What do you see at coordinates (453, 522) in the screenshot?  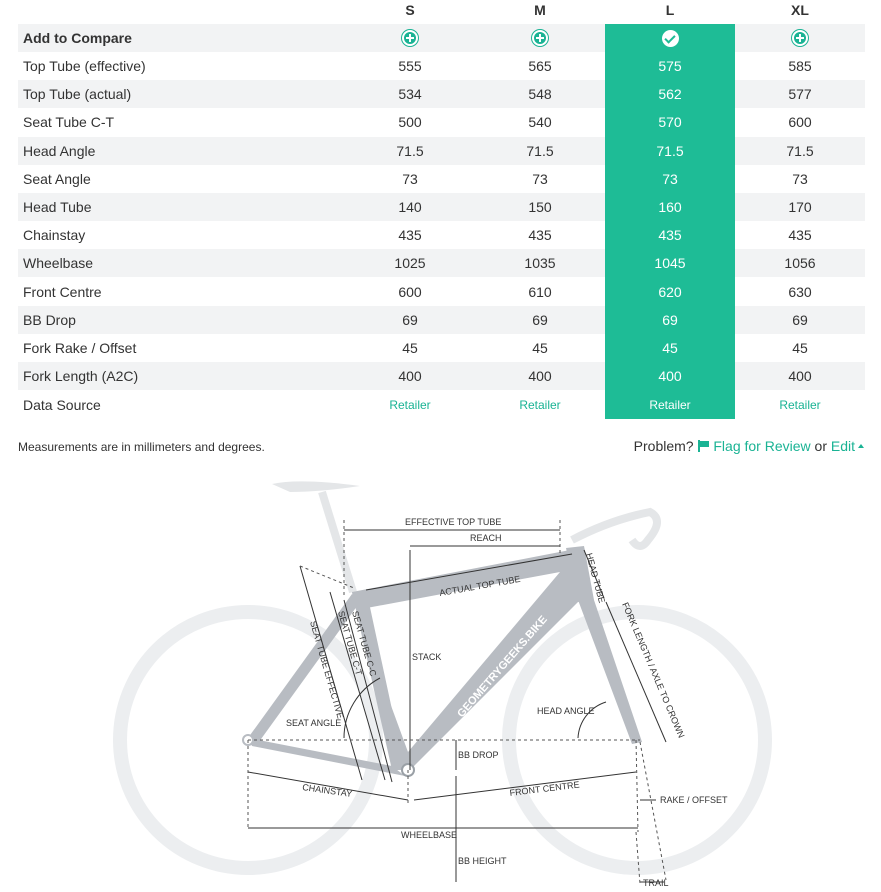 I see `label-effective-top-tube: EFFECTIVE TOP TUBE` at bounding box center [453, 522].